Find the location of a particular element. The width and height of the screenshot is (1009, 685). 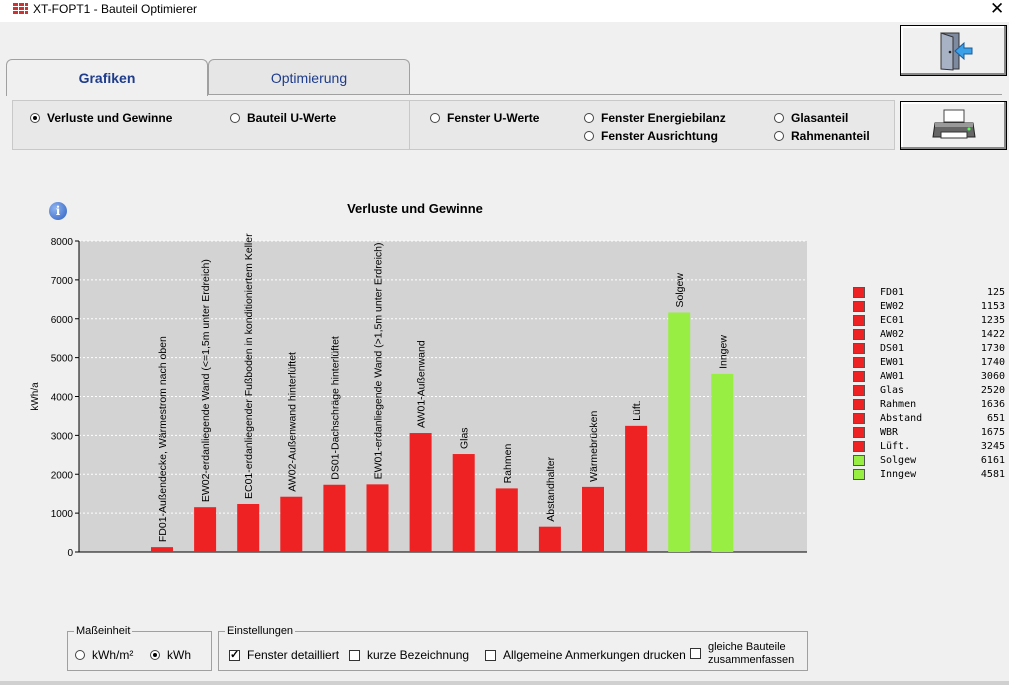

window-title: XT-FOPT1 - Bauteil Optimierer is located at coordinates (115, 9).